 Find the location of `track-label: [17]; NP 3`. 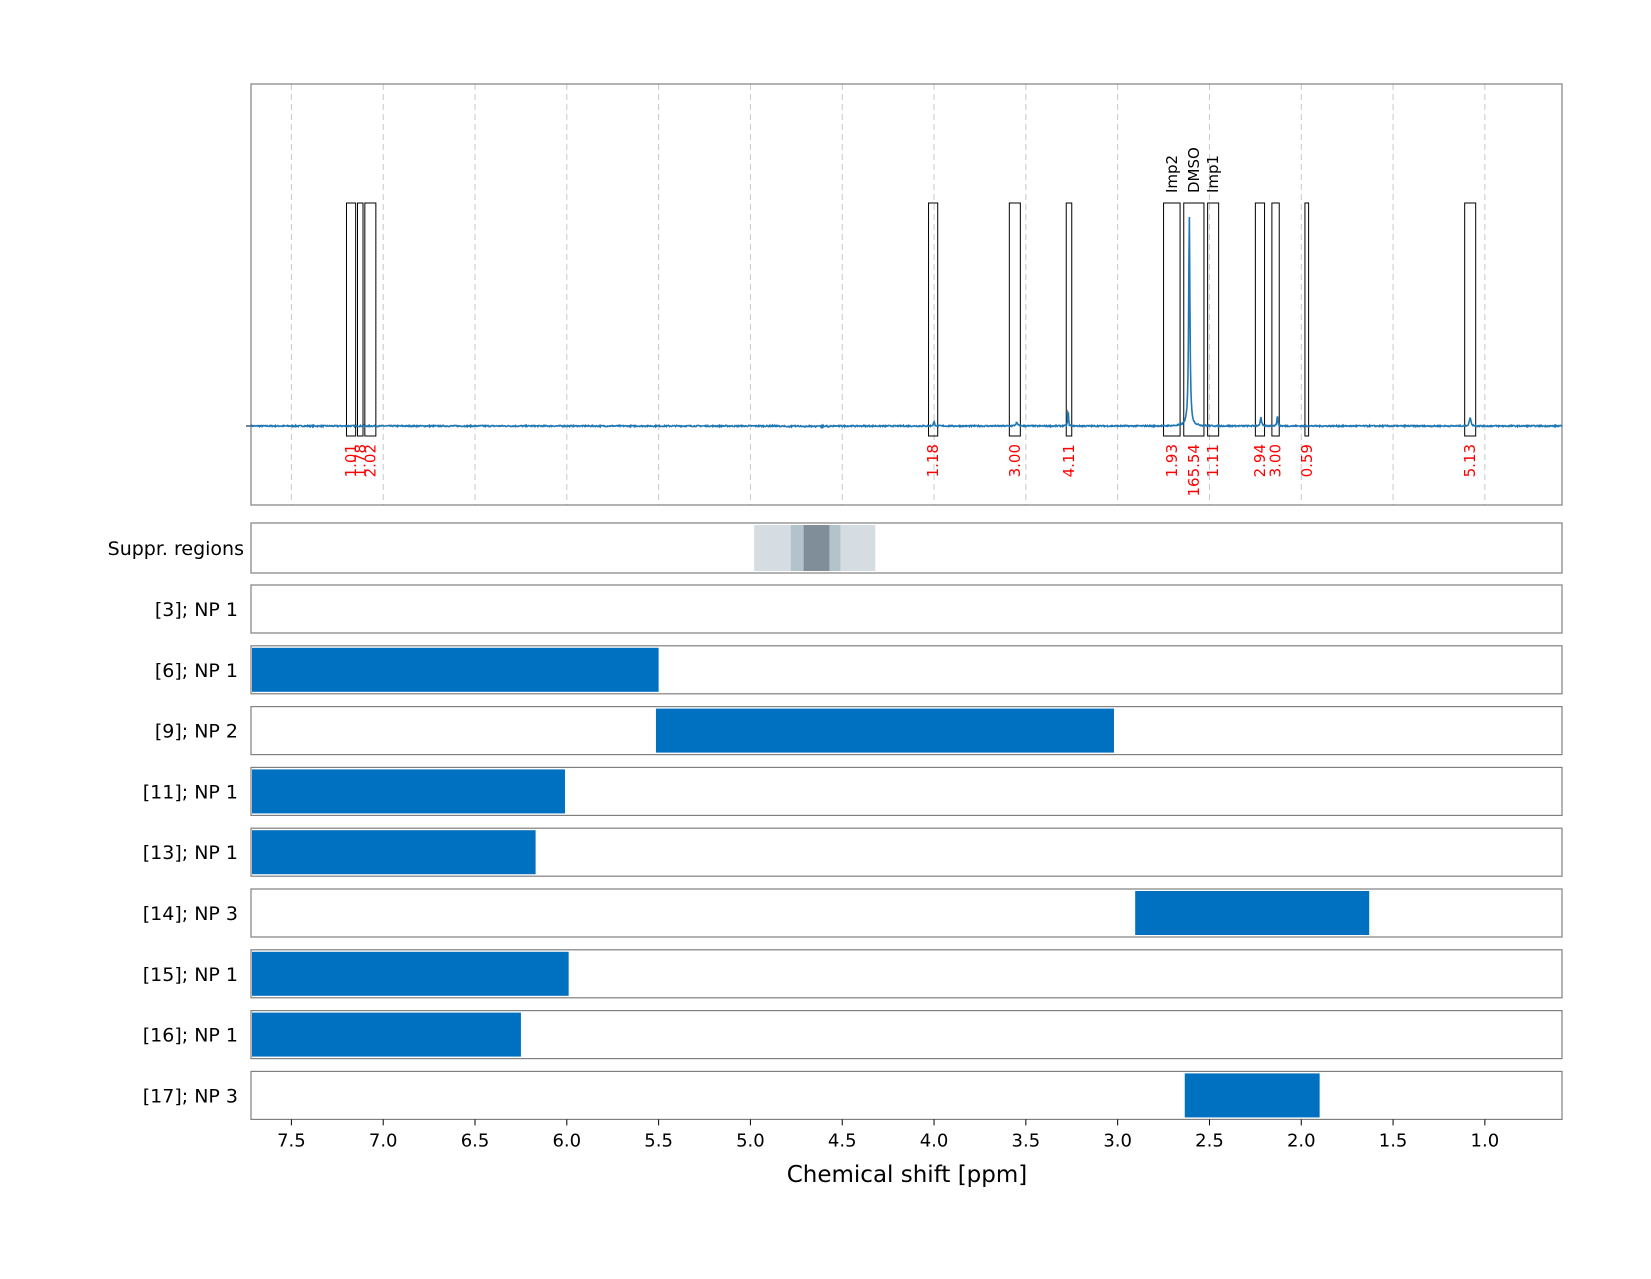

track-label: [17]; NP 3 is located at coordinates (190, 1096).